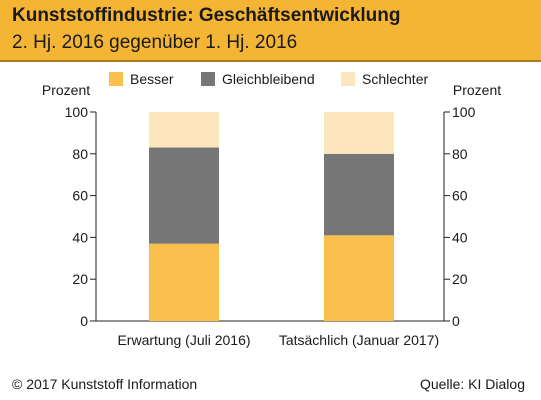 This screenshot has width=541, height=400. I want to click on y-tick-label-left-40: 40, so click(80, 237).